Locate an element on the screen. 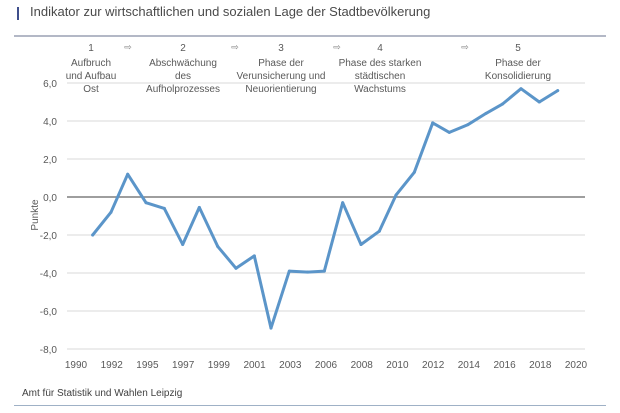 This screenshot has width=620, height=413. x-tick-label: 2010 is located at coordinates (397, 365).